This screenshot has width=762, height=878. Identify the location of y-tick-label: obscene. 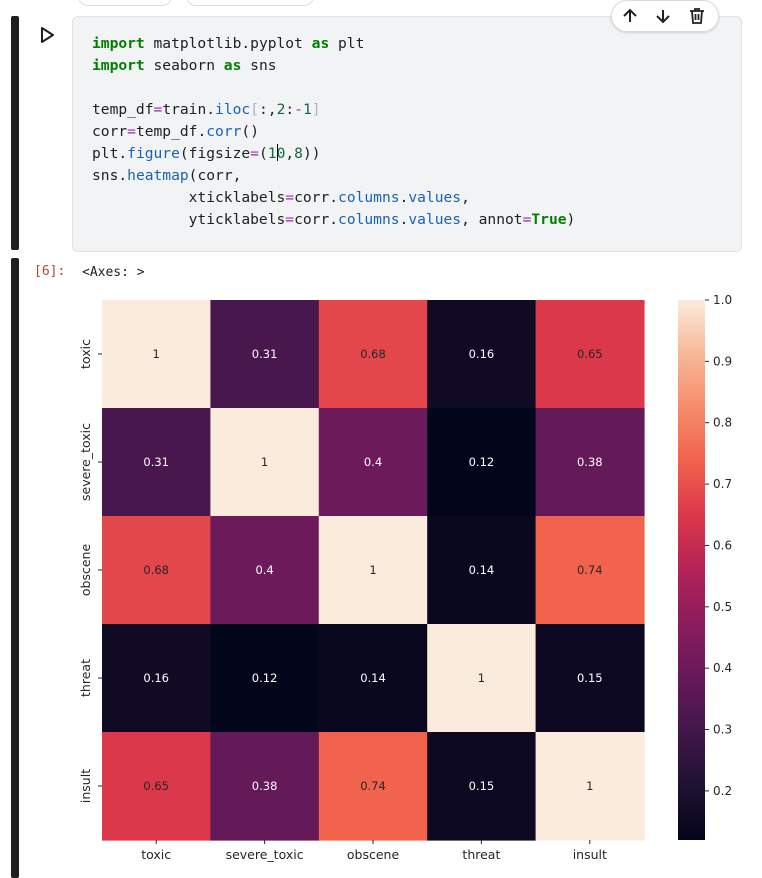
(85, 570).